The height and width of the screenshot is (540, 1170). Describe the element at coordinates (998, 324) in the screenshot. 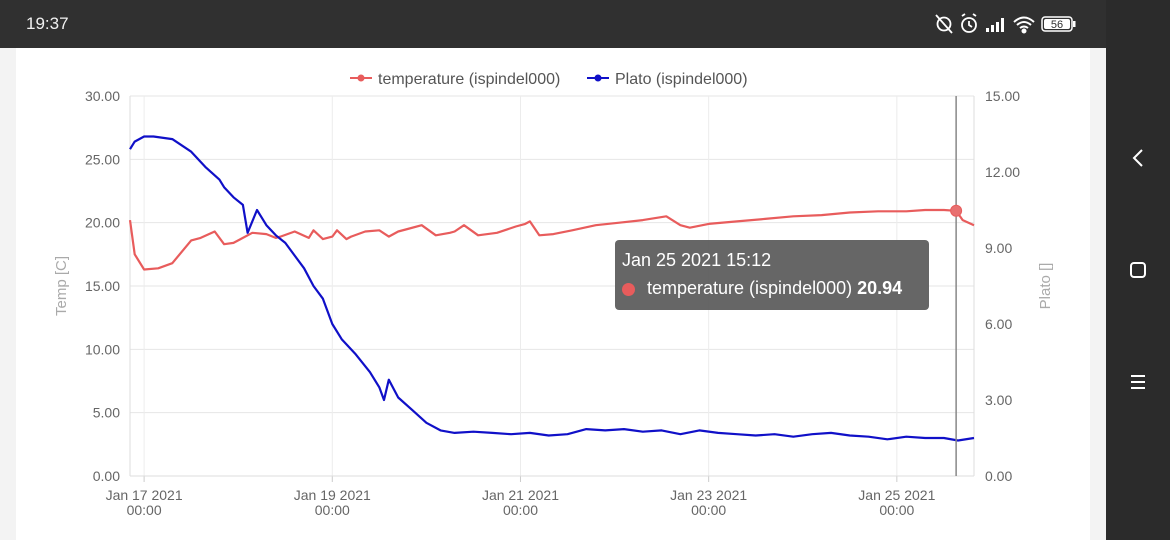

I see `y-right-tick-label: 6.00` at that location.